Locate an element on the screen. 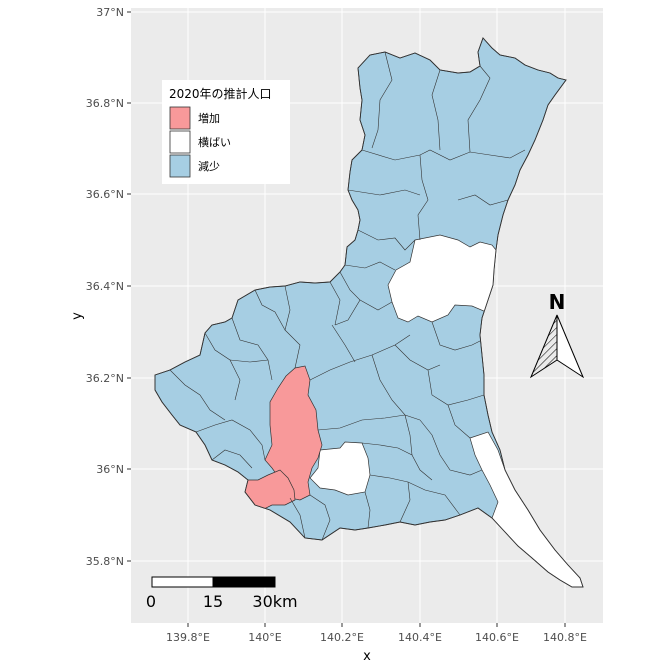  x-tick-label: 140°E is located at coordinates (264, 637).